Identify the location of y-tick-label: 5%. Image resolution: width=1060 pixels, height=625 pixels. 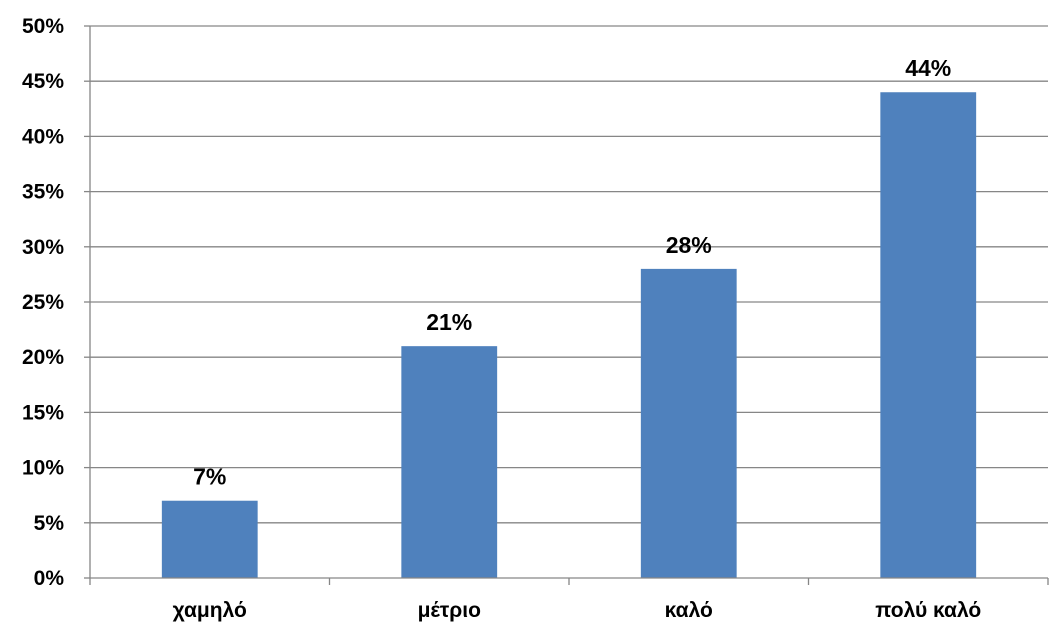
(49, 523).